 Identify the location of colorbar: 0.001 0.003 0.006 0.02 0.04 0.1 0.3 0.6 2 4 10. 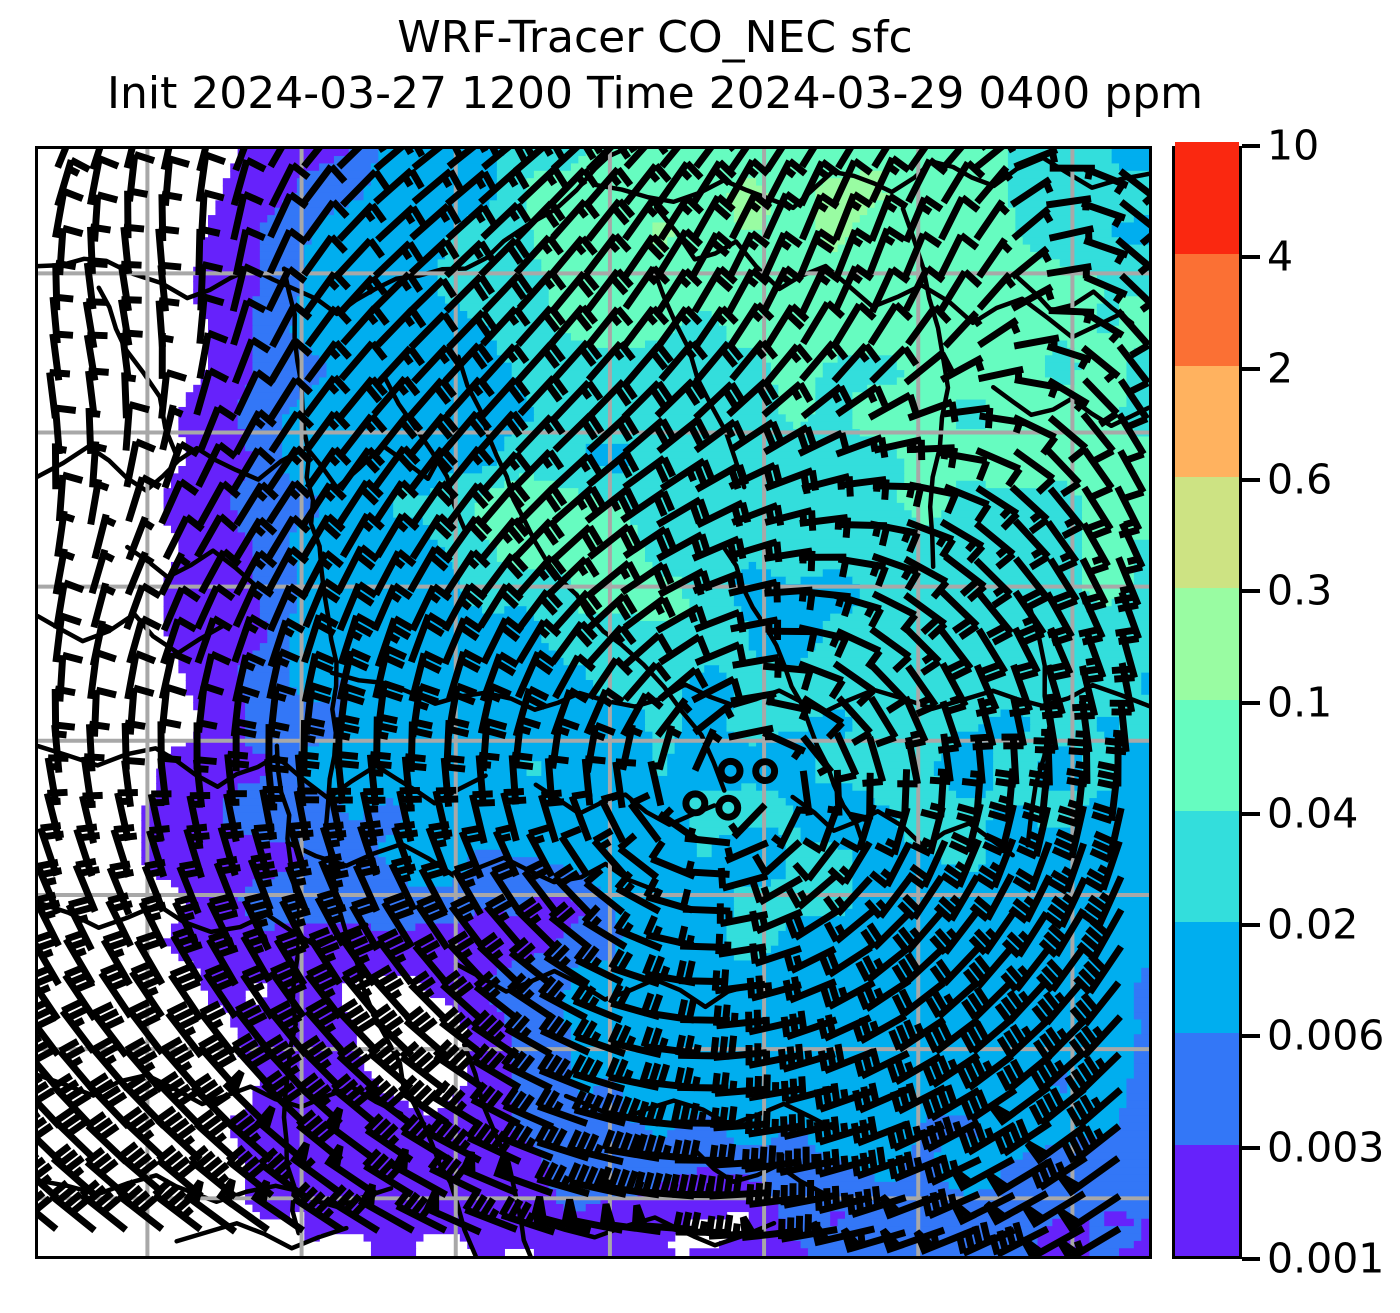
(1278, 702).